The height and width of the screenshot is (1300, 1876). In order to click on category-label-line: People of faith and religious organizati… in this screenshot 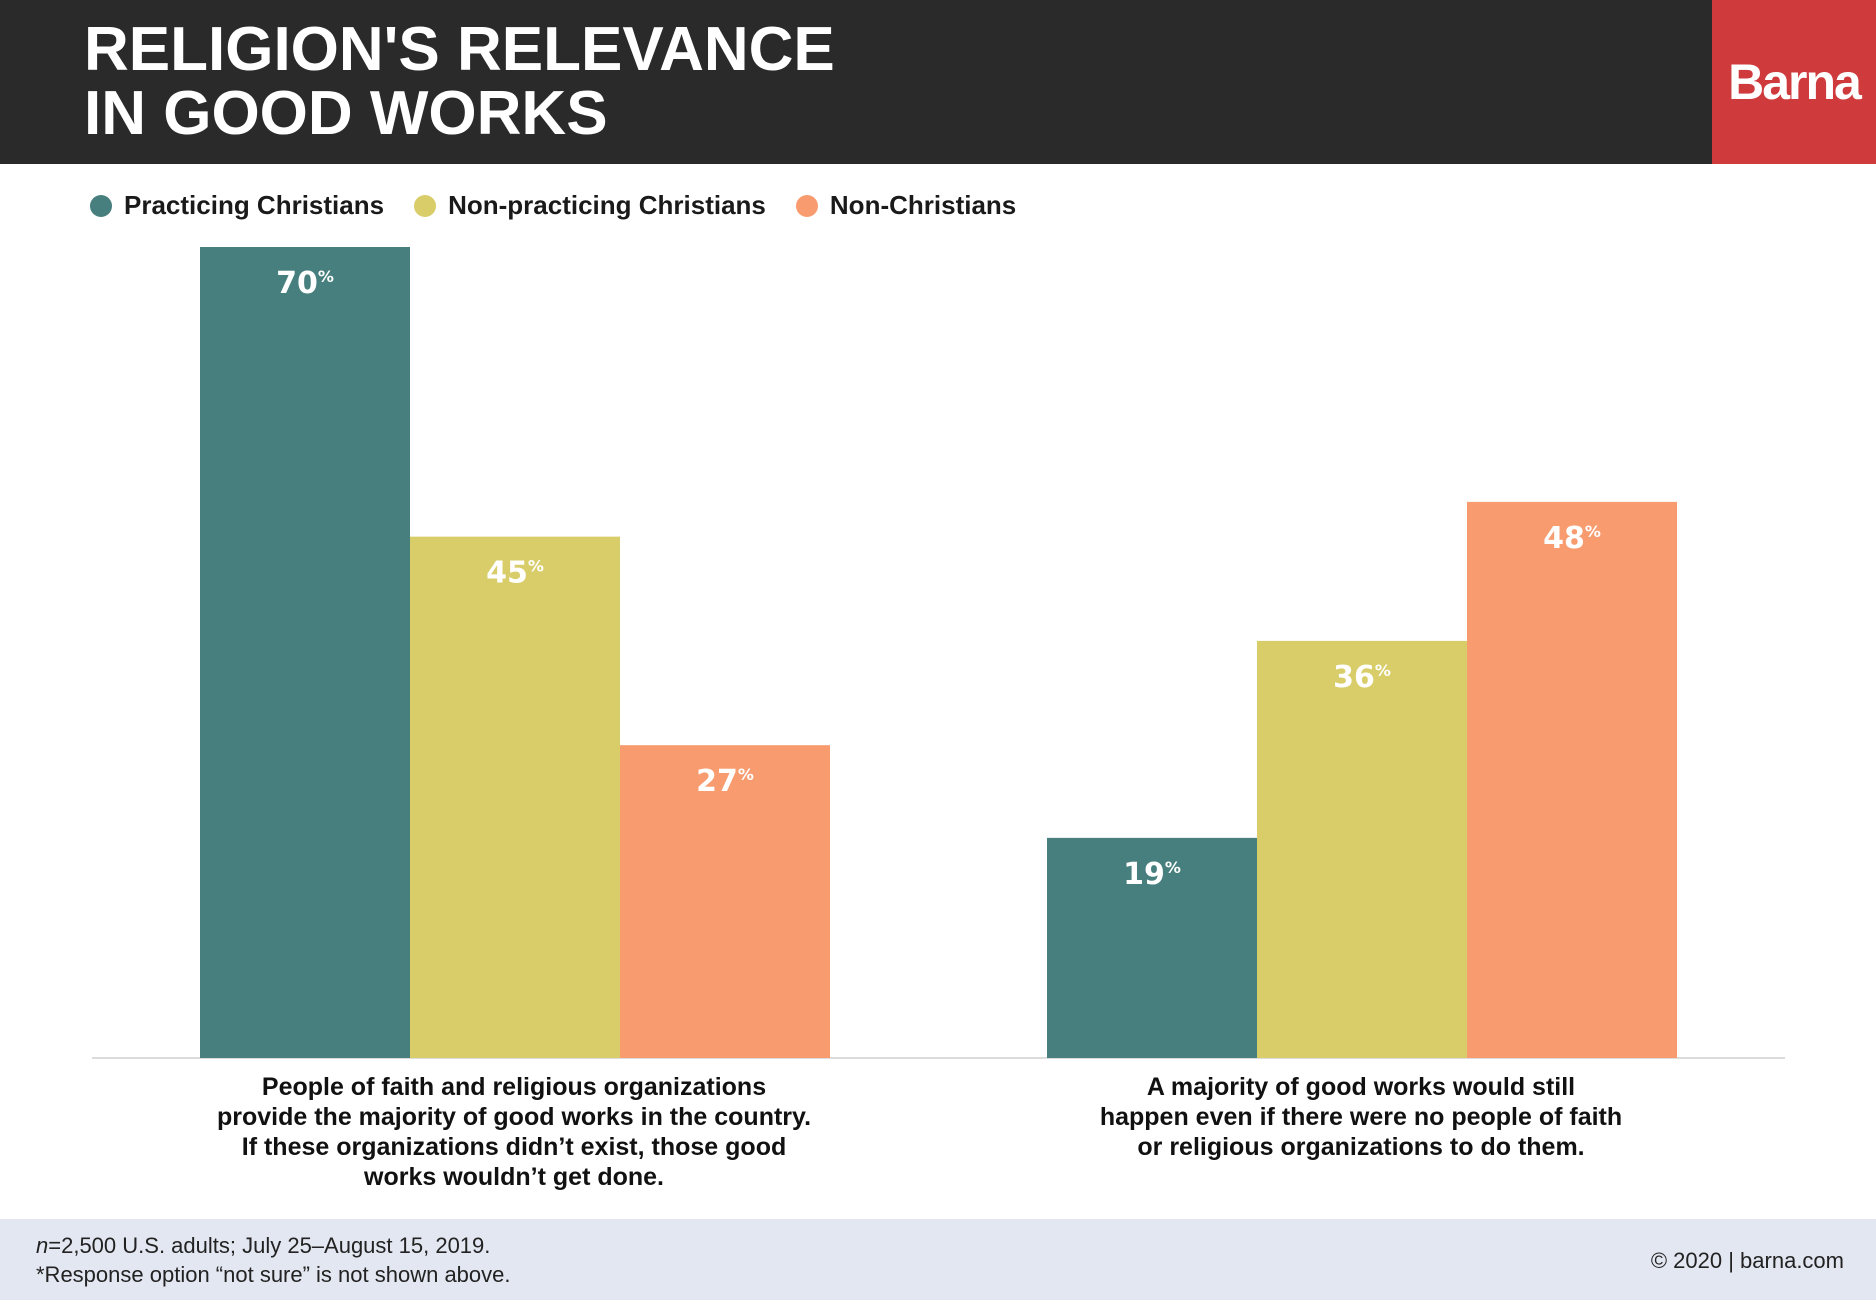, I will do `click(514, 1087)`.